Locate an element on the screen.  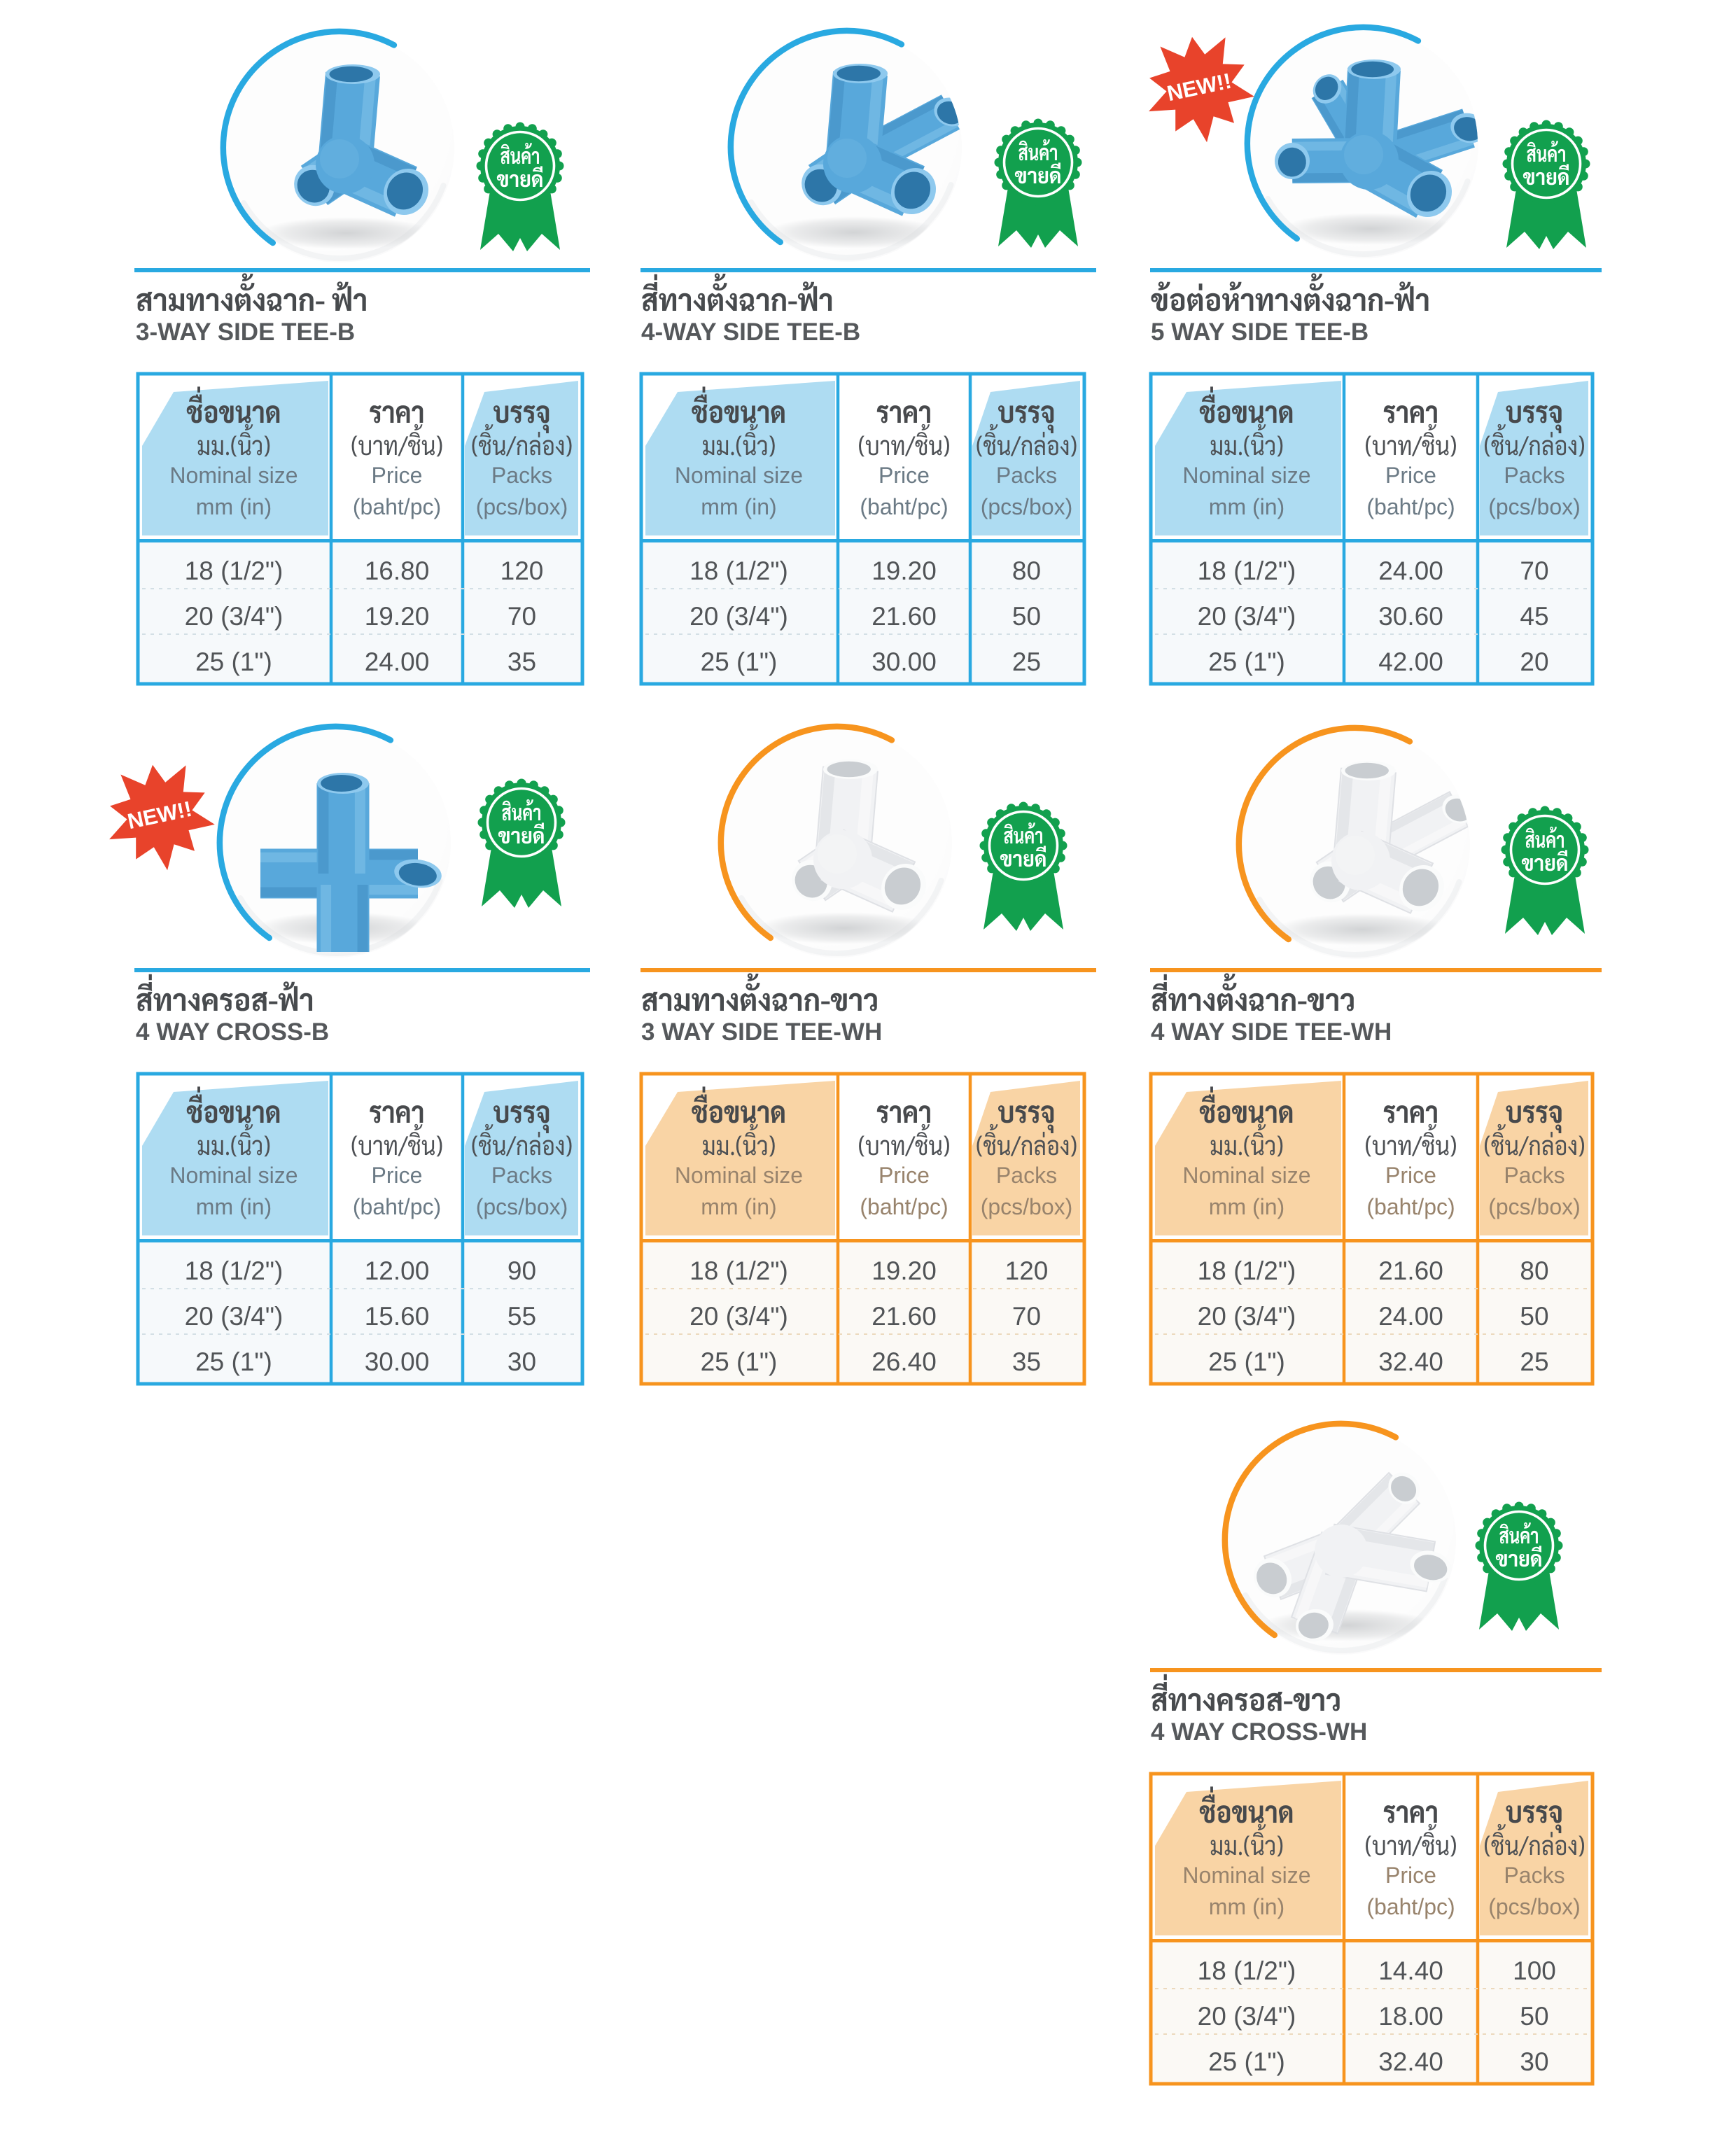
svg-text: 120 is located at coordinates (1027, 1270).